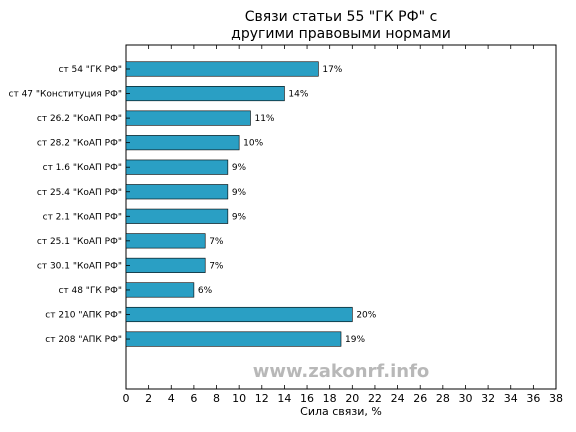  What do you see at coordinates (284, 398) in the screenshot?
I see `x-tick-label: 14` at bounding box center [284, 398].